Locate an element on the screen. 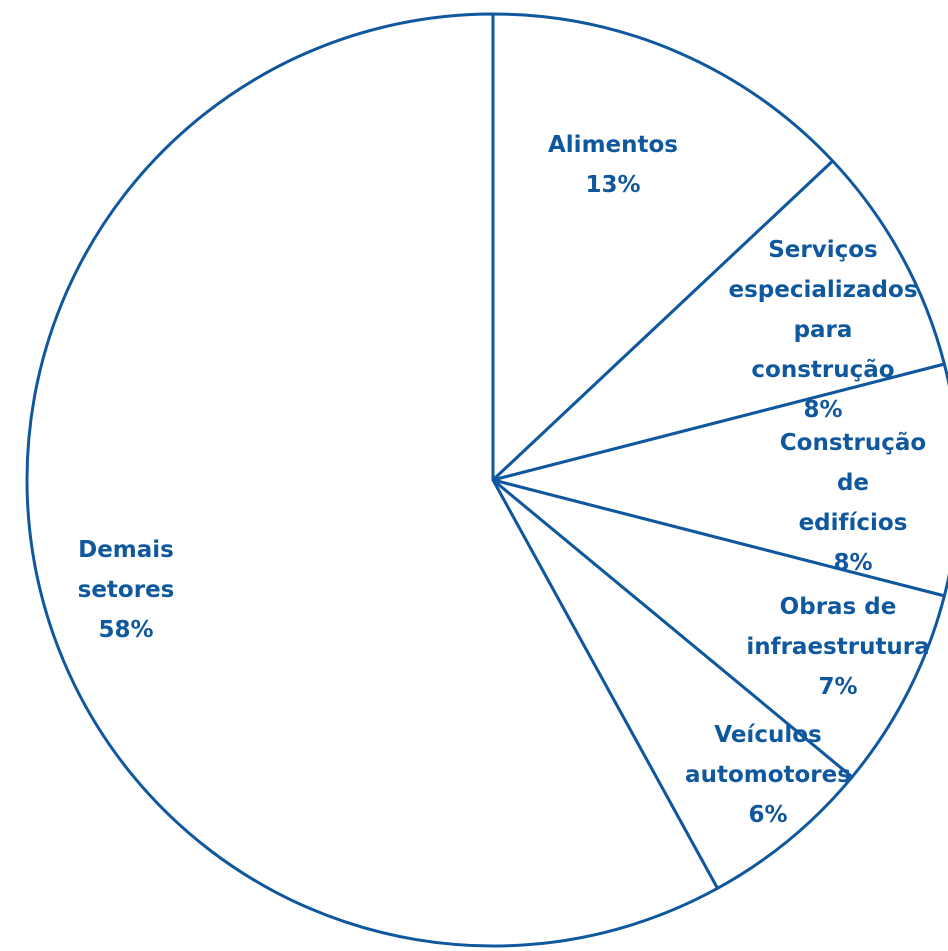  value-label: 13% is located at coordinates (613, 185).